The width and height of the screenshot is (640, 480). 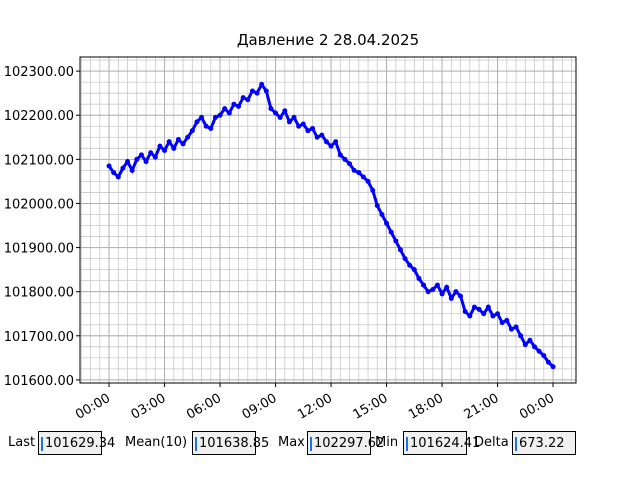 What do you see at coordinates (156, 442) in the screenshot?
I see `field-label: Mean(10)` at bounding box center [156, 442].